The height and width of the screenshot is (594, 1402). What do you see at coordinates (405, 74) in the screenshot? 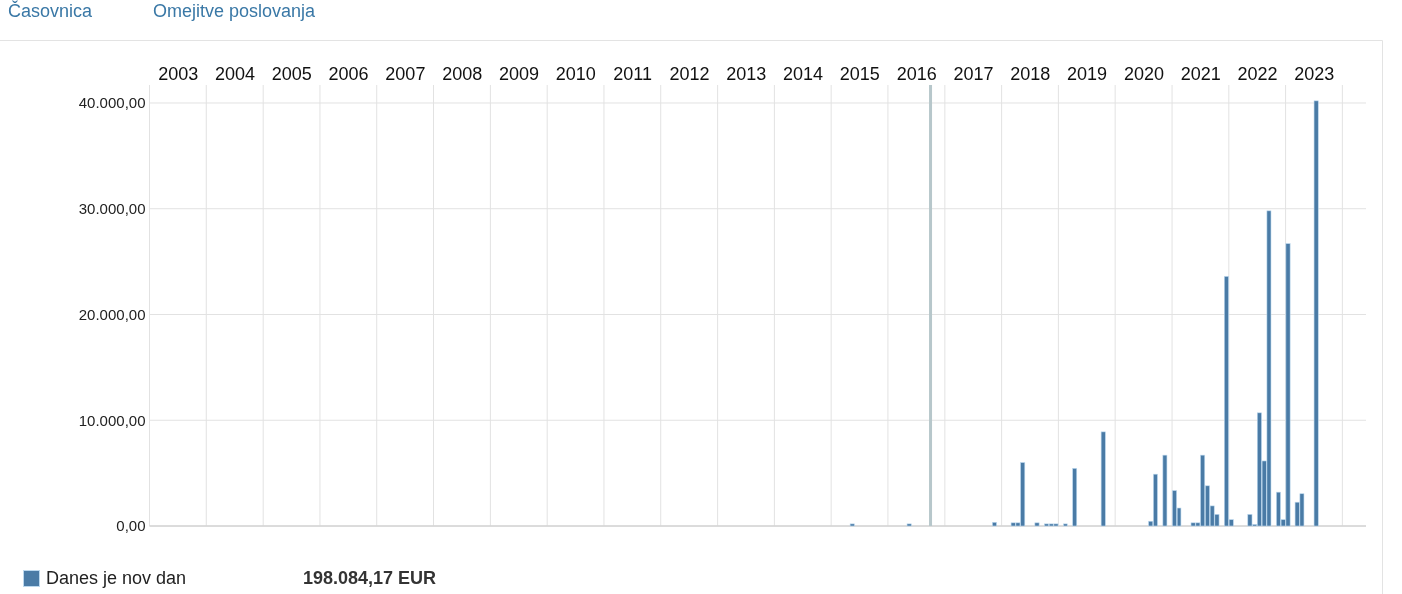
I see `x-tick-label: 2007` at bounding box center [405, 74].